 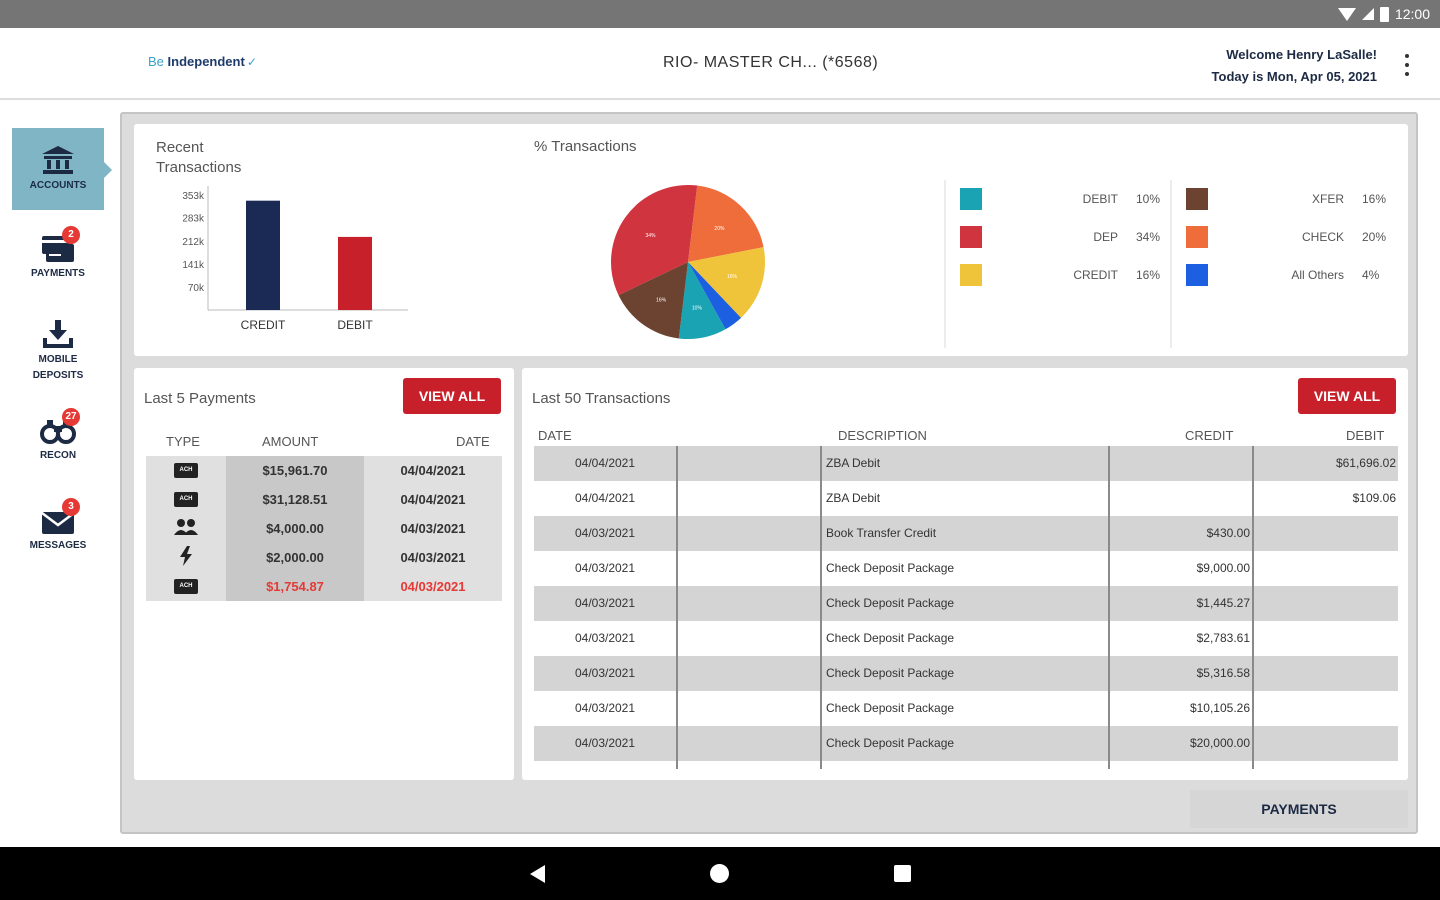 I want to click on download-icon, so click(x=58, y=334).